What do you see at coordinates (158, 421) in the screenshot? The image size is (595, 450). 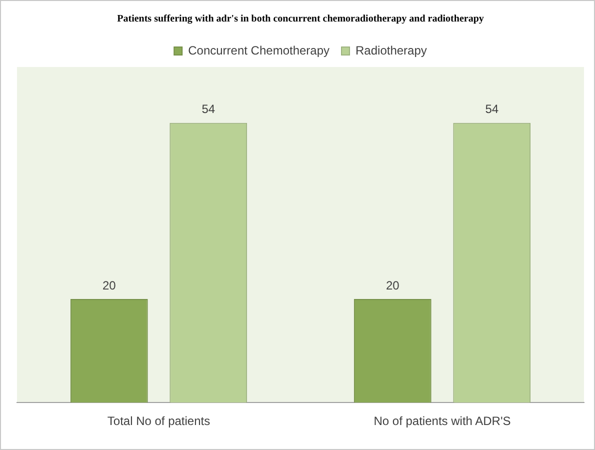 I see `x-tick-label: Total No of patients` at bounding box center [158, 421].